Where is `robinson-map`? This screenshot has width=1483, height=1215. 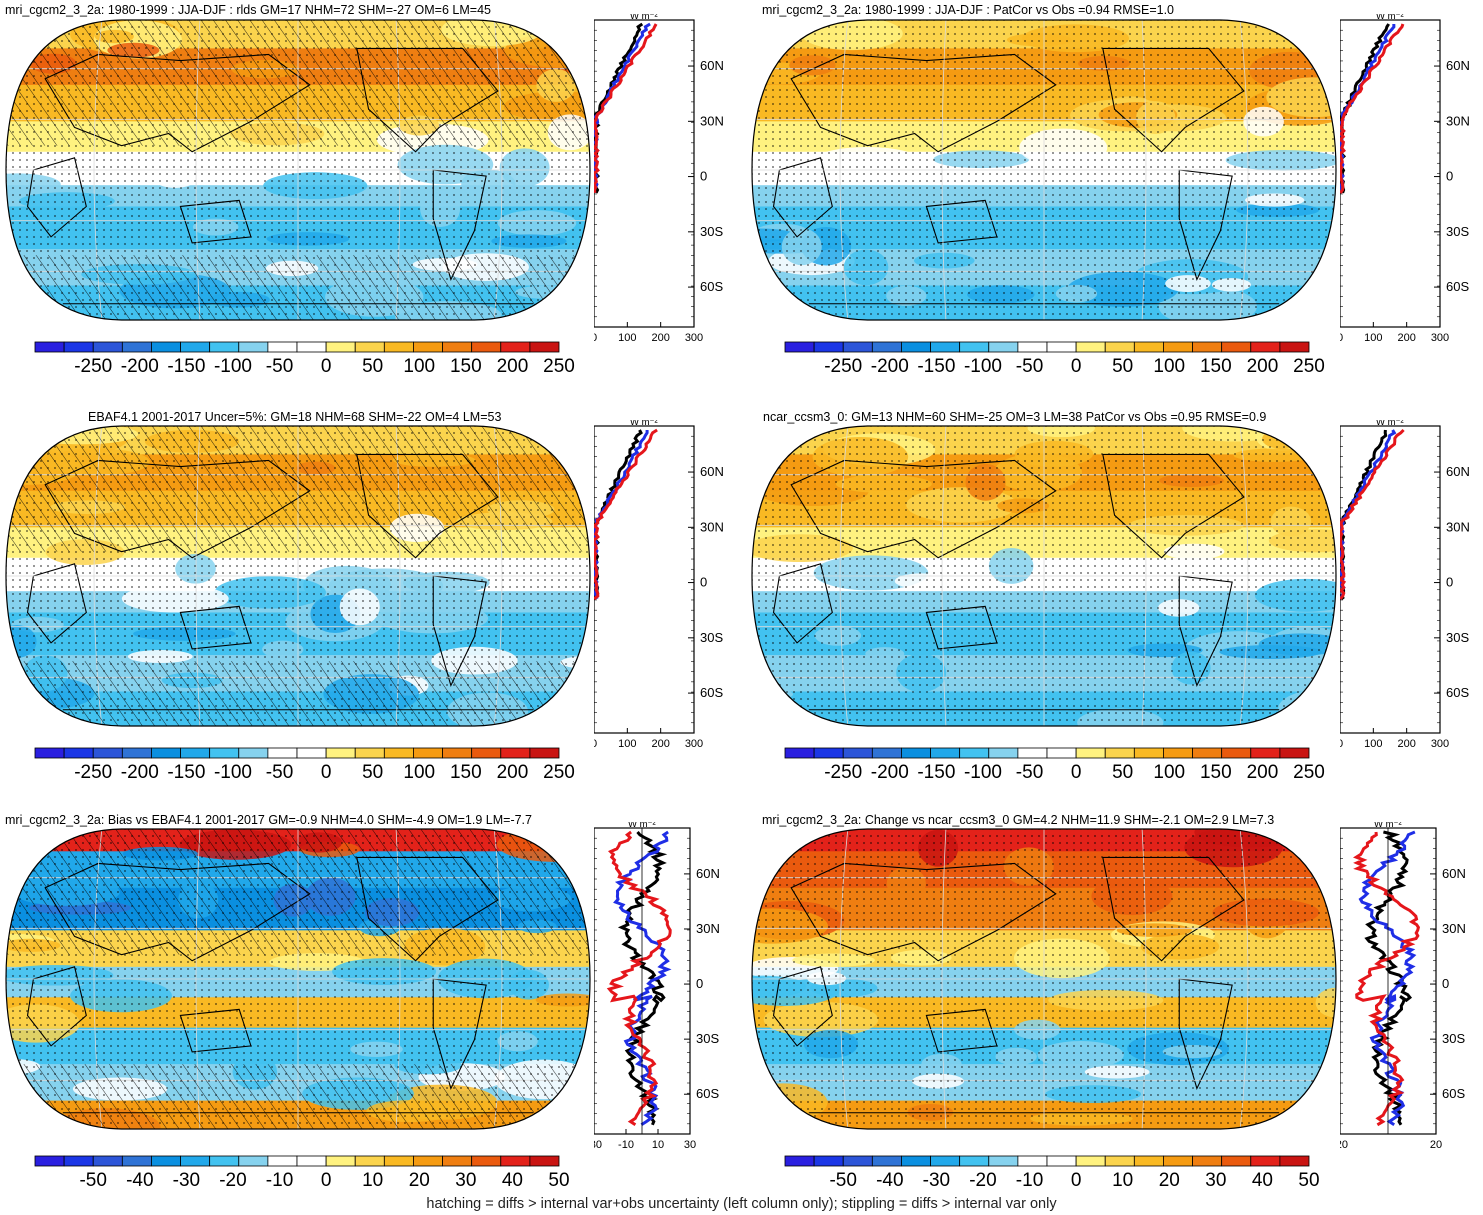
robinson-map is located at coordinates (298, 170).